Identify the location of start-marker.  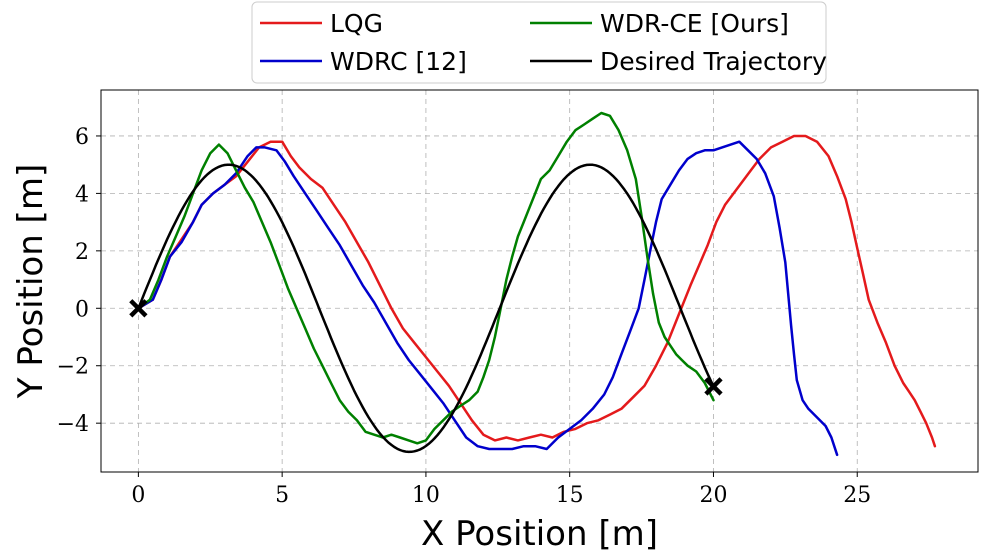
(138, 308).